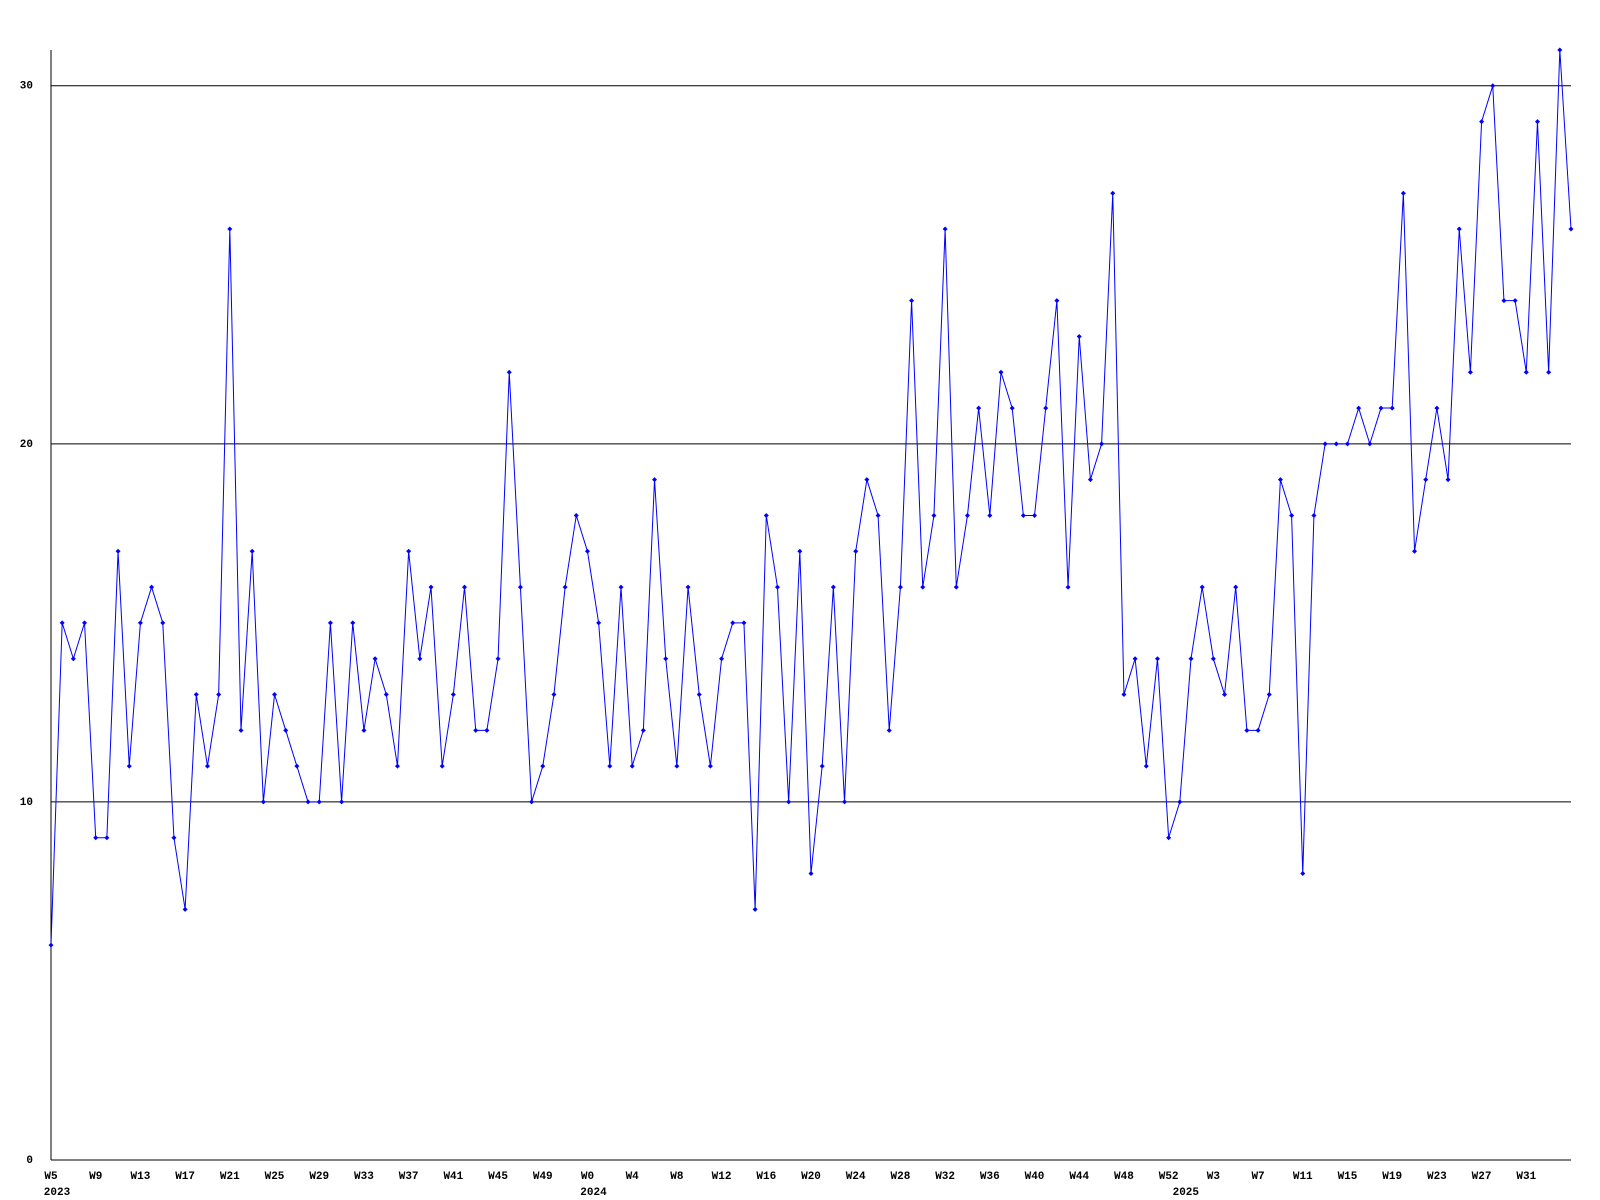 This screenshot has width=1600, height=1200. I want to click on x-tick-label: W40, so click(1035, 1177).